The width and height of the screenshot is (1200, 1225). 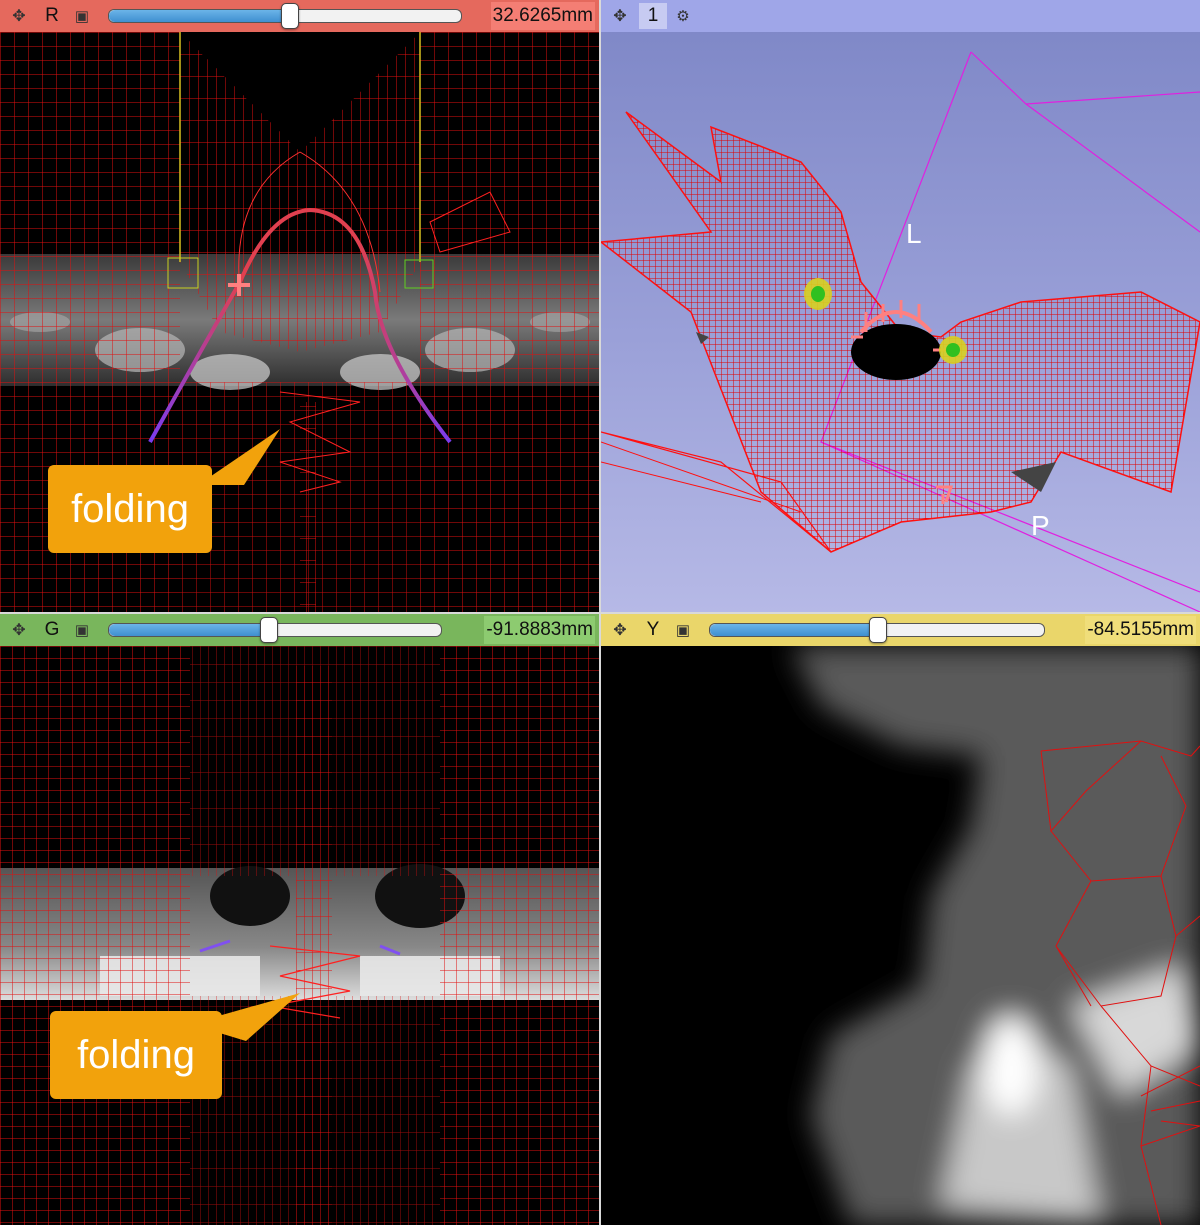 I want to click on red-view-controller-bar: ✥ R ▣ 32.6265mm, so click(x=299, y=16).